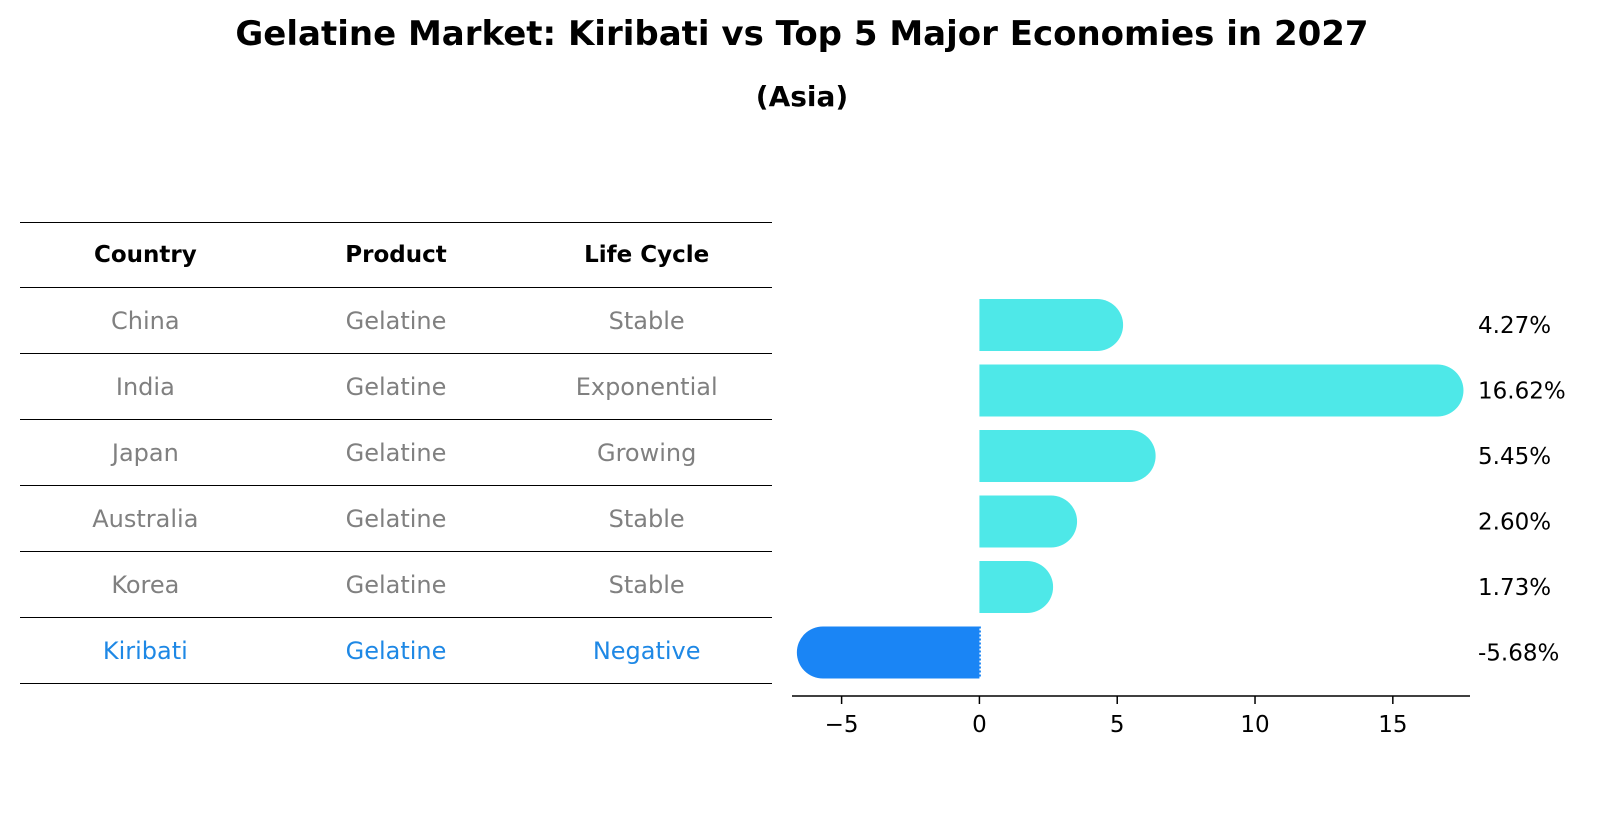 The width and height of the screenshot is (1604, 823). I want to click on x-tick-label: 10, so click(1254, 725).